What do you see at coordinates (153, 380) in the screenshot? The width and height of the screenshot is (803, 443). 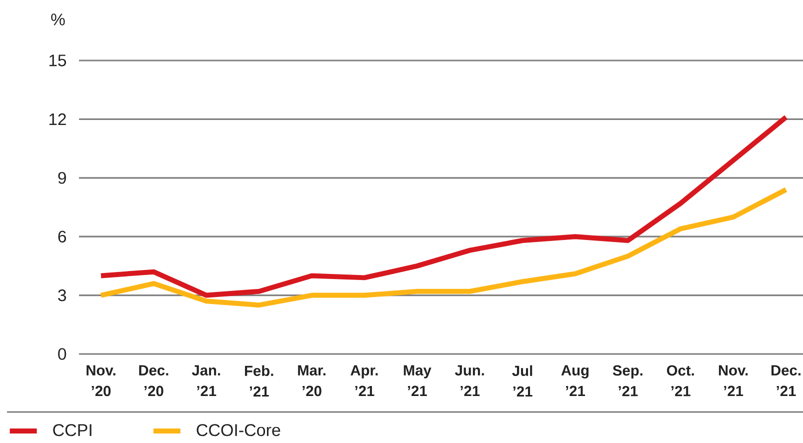 I see `x-tick-label: Dec. ’20` at bounding box center [153, 380].